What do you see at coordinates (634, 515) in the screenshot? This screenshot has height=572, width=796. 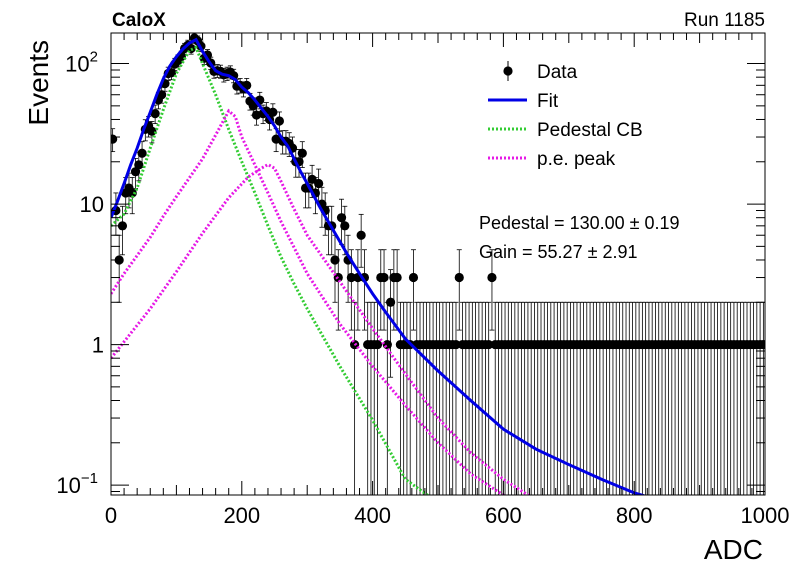 I see `x-tick-label: 800` at bounding box center [634, 515].